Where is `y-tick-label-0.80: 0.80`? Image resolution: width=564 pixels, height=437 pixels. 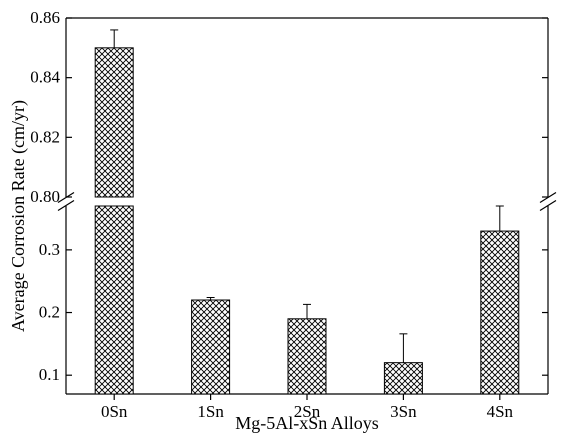 y-tick-label-0.80: 0.80 is located at coordinates (45, 196).